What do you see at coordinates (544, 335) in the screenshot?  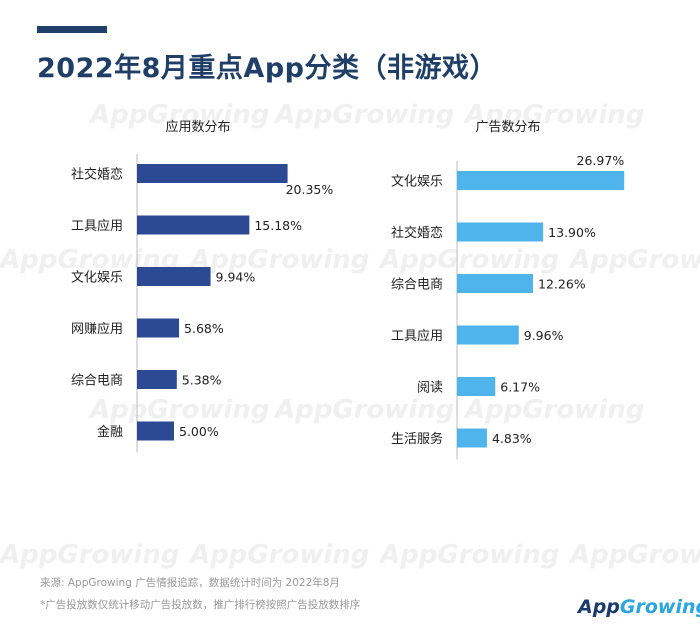 I see `data-label: 9.96%` at bounding box center [544, 335].